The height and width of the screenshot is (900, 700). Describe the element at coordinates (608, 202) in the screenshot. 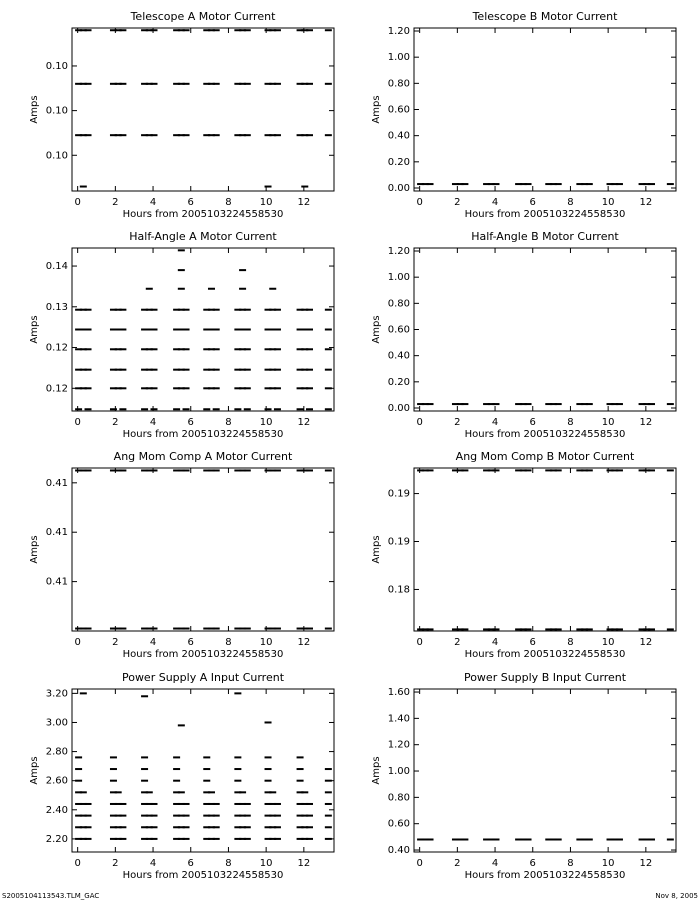

I see `x-tick-label: 10` at that location.